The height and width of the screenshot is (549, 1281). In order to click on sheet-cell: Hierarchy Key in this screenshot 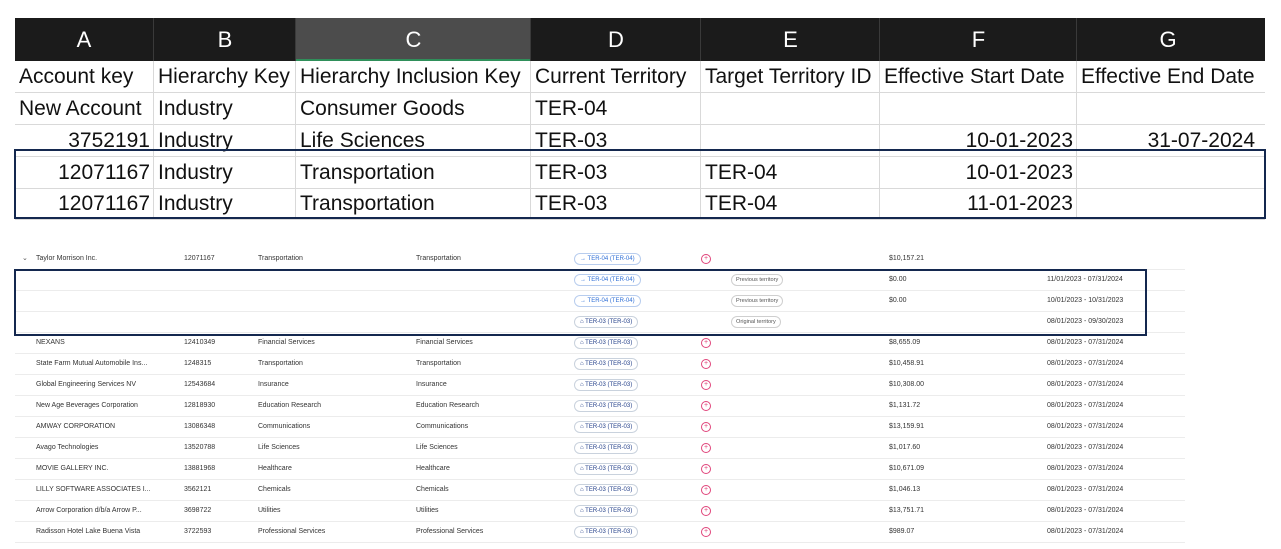, I will do `click(224, 76)`.